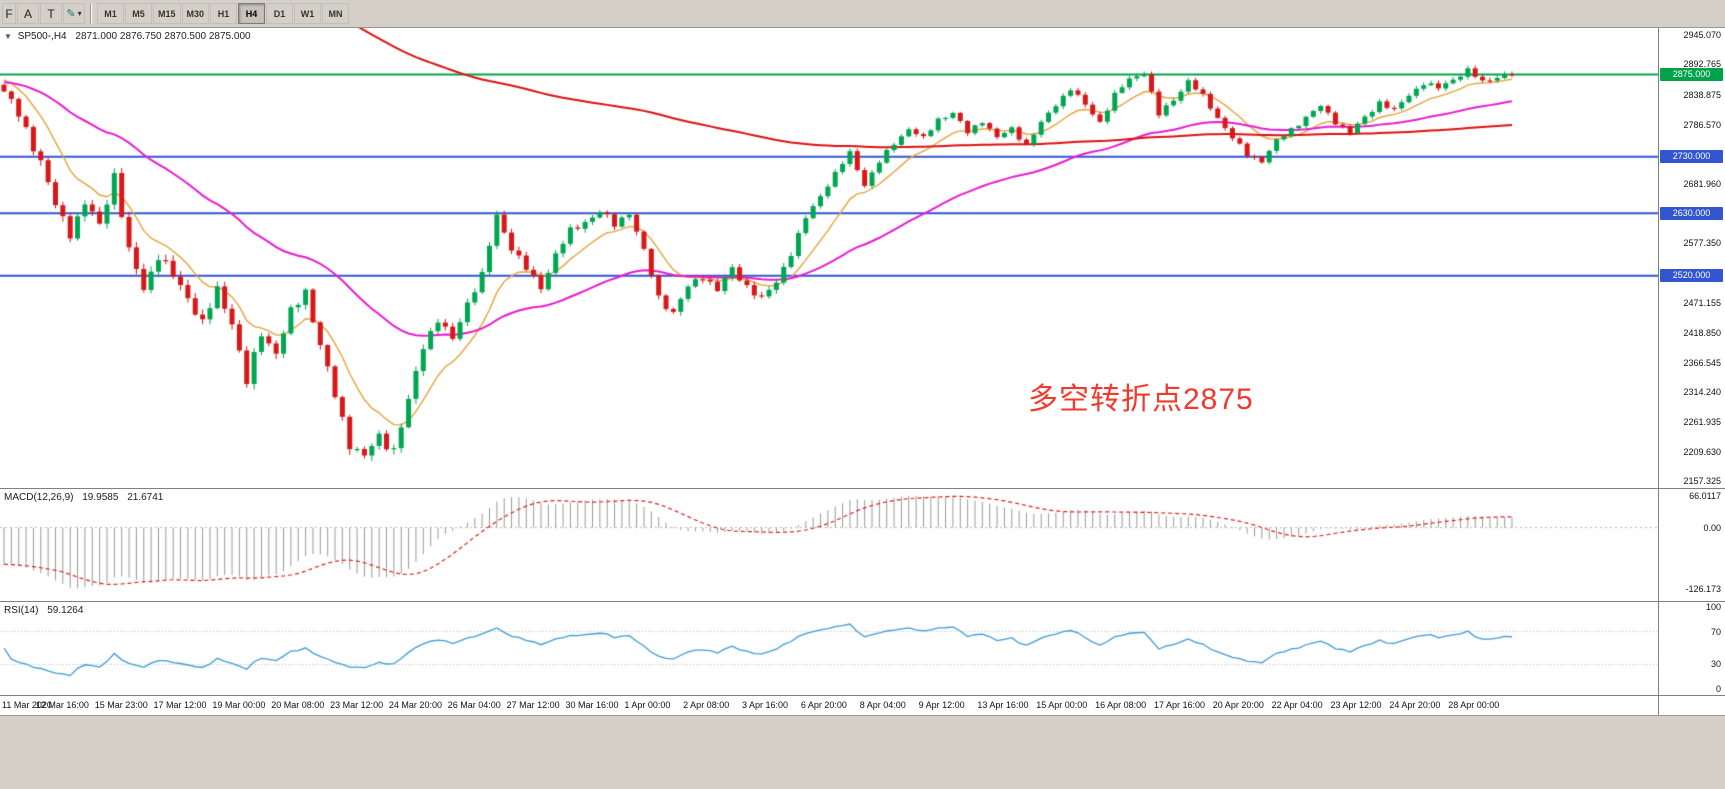 This screenshot has width=1725, height=789. I want to click on rsi-axis-label: 30, so click(1715, 664).